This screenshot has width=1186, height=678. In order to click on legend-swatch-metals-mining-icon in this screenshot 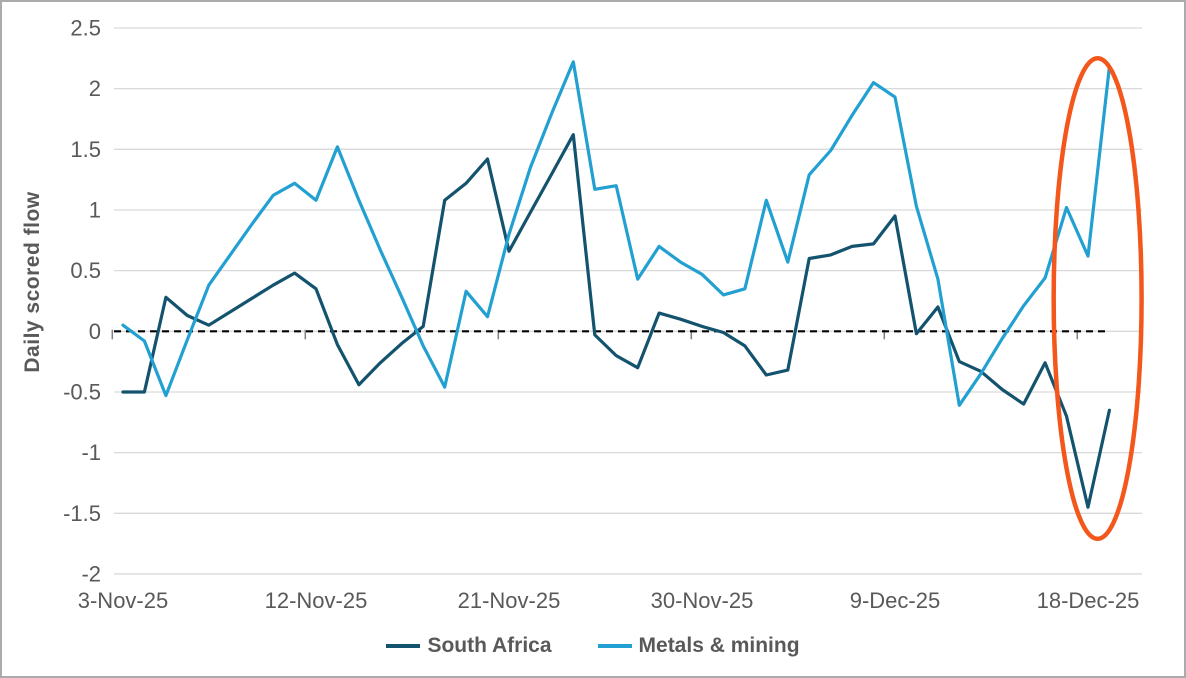, I will do `click(614, 646)`.